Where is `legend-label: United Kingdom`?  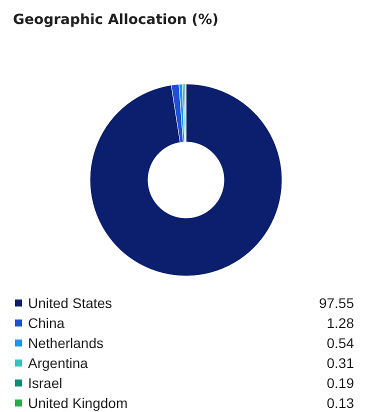
legend-label: United Kingdom is located at coordinates (78, 403).